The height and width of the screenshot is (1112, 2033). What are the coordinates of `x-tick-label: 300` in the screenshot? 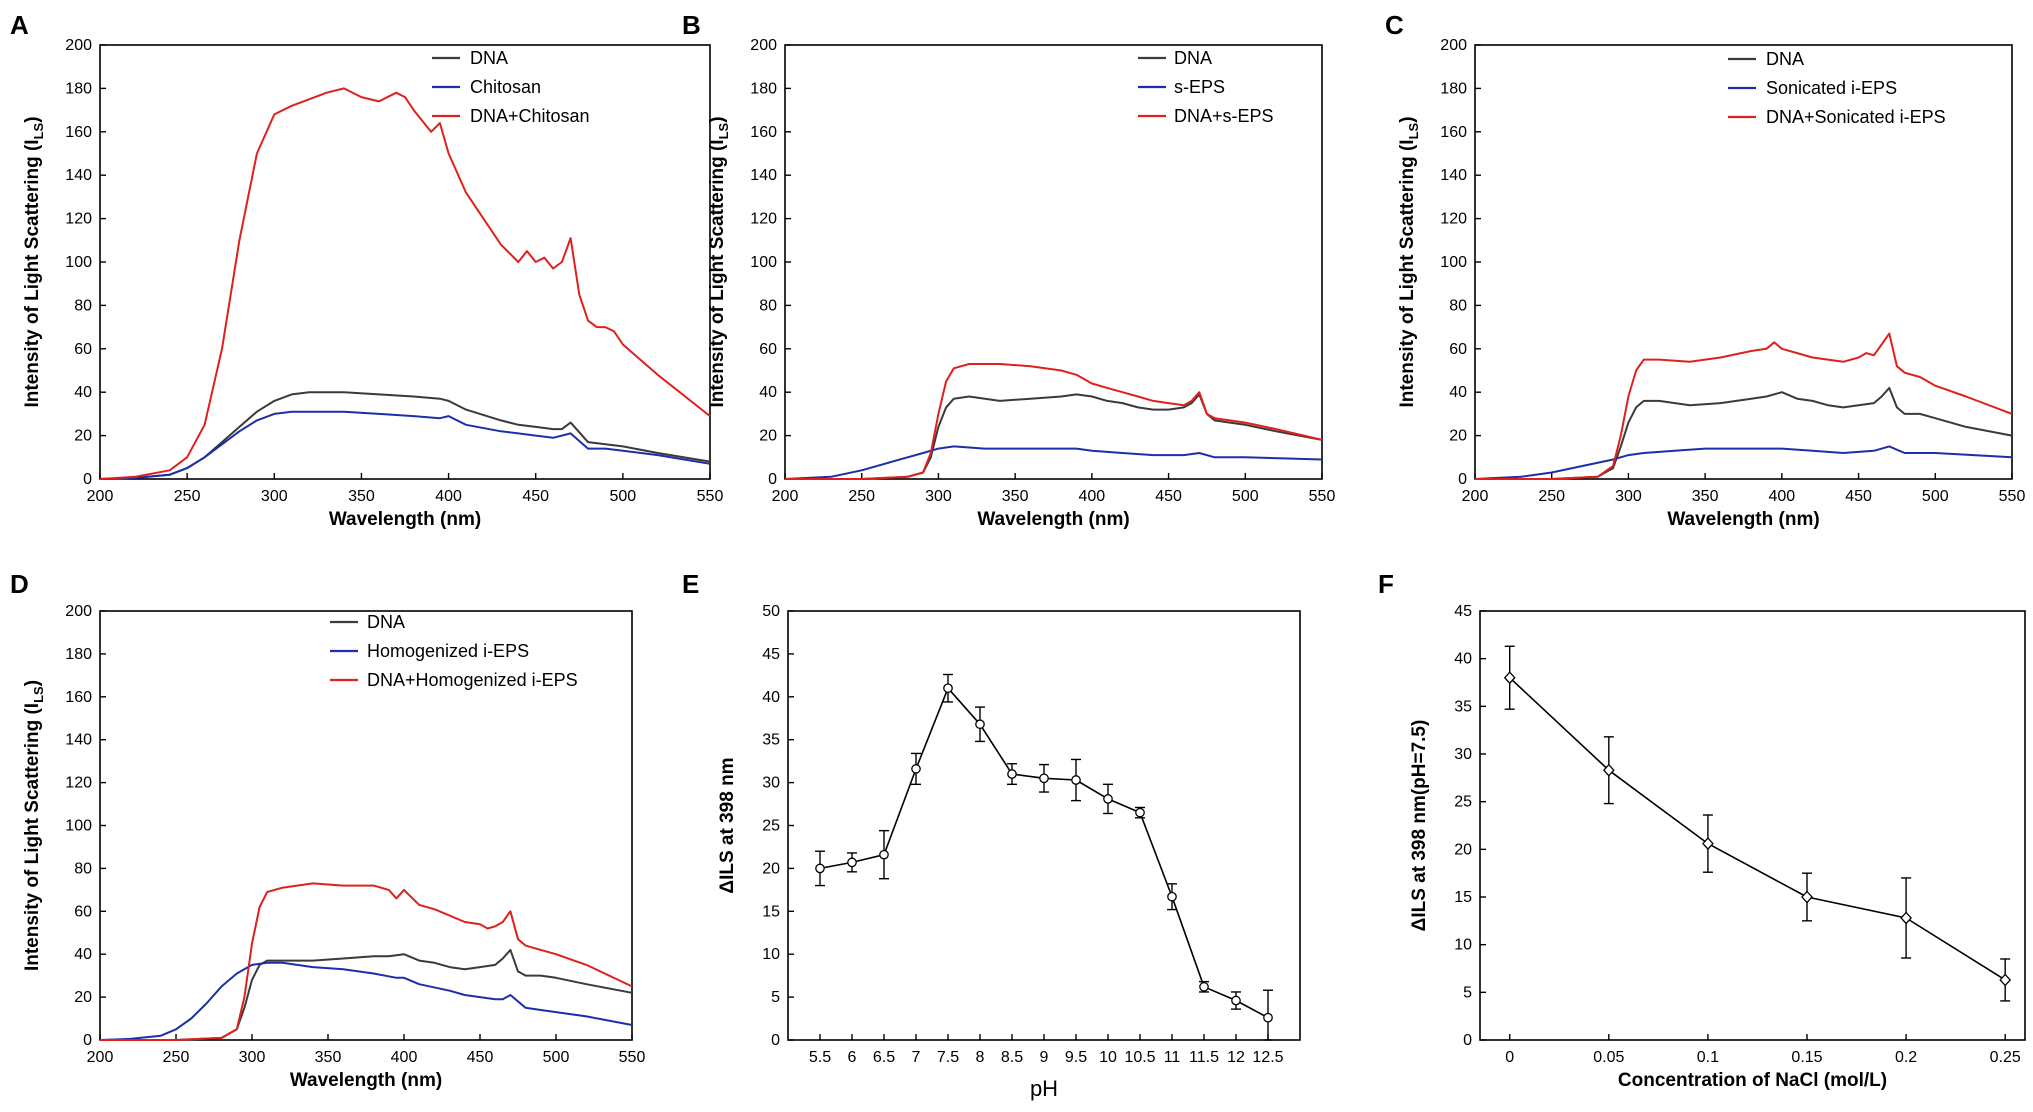 It's located at (274, 496).